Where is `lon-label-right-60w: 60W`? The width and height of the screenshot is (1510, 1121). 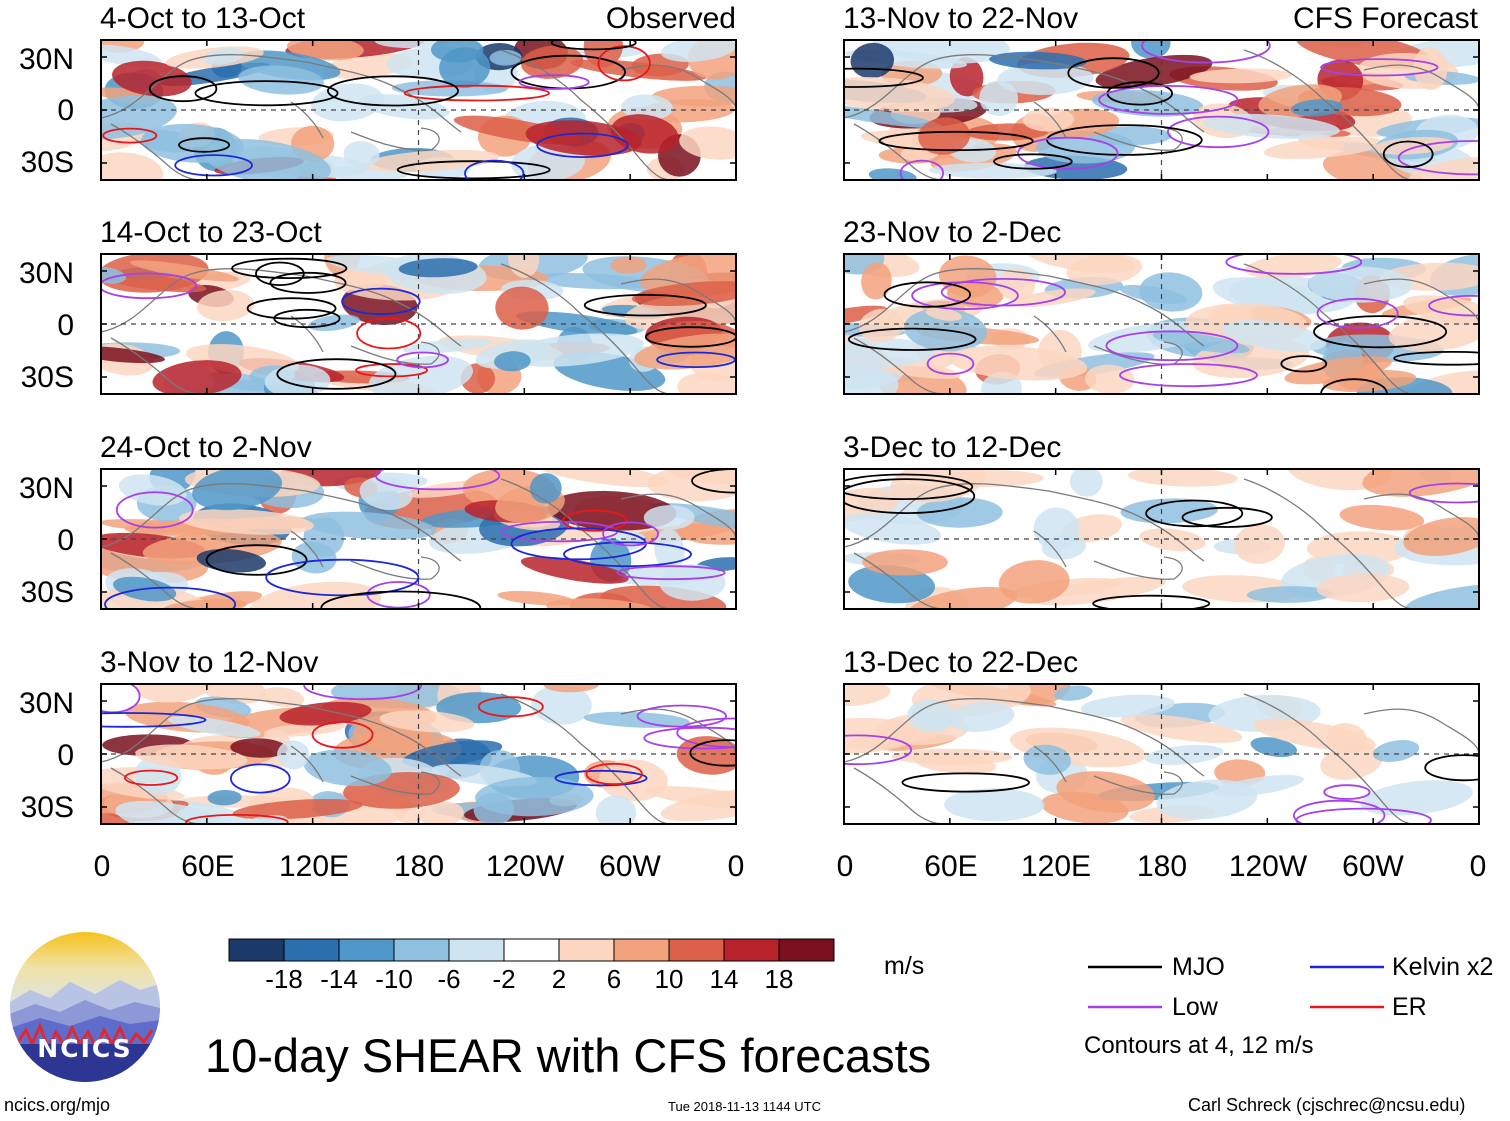 lon-label-right-60w: 60W is located at coordinates (1373, 866).